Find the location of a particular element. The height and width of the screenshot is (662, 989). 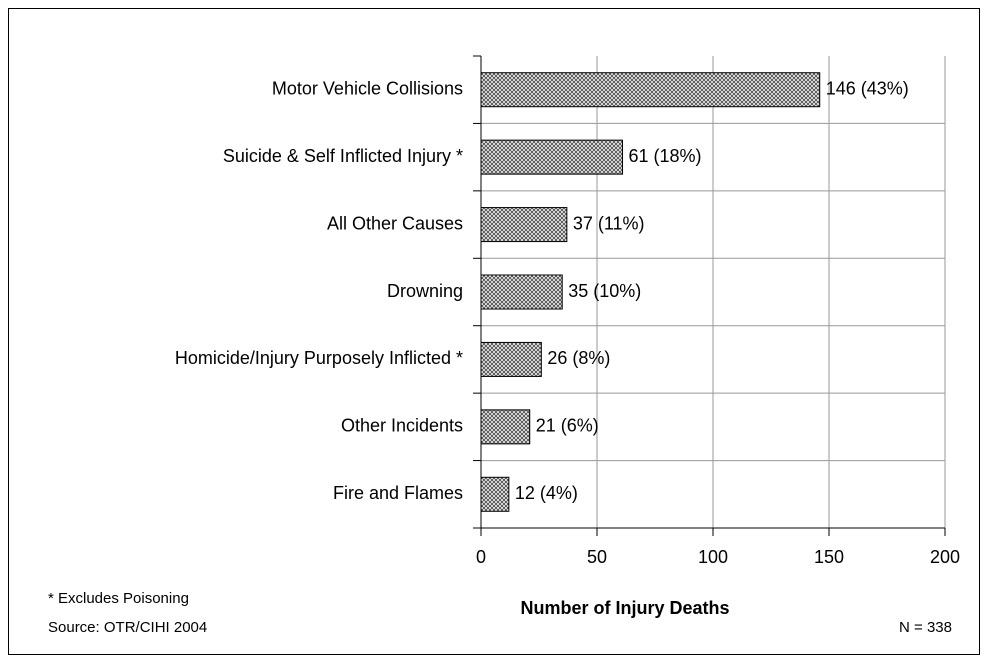

y-tick-label: Fire and Flames is located at coordinates (398, 493).